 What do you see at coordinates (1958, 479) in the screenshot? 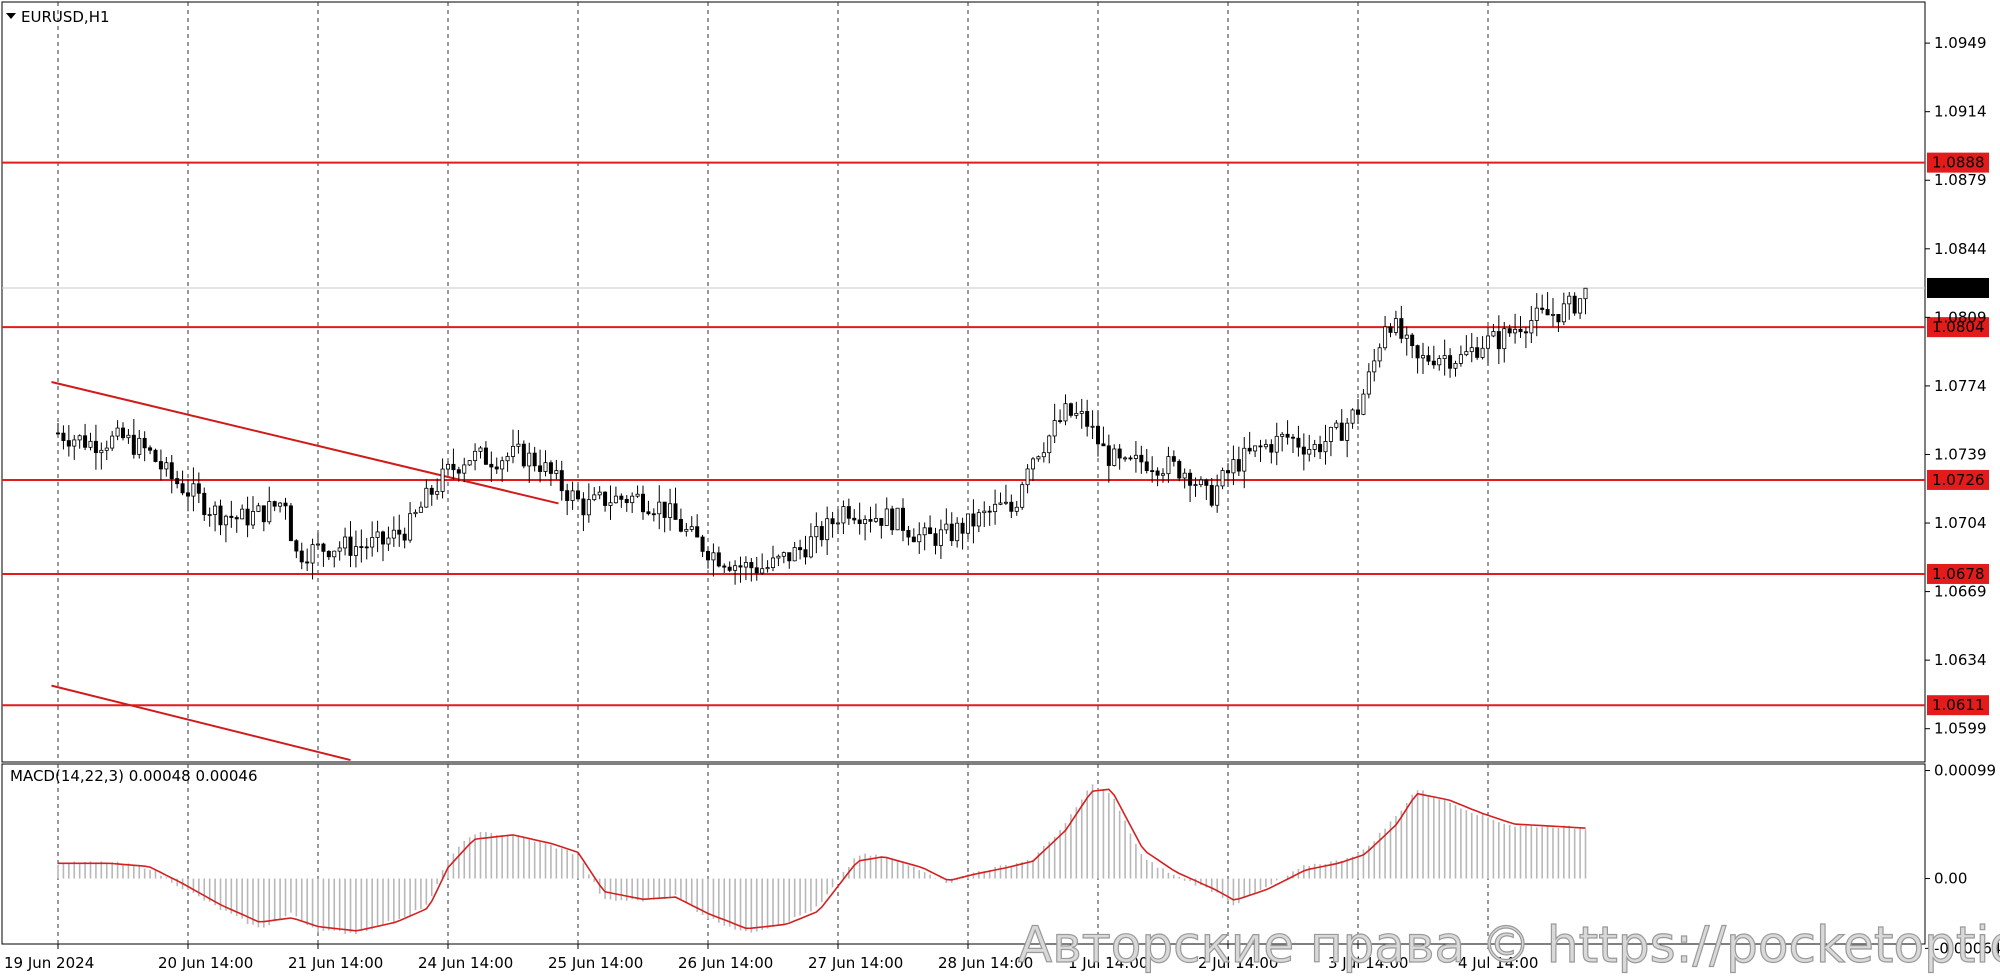
I see `level-price-tag` at bounding box center [1958, 479].